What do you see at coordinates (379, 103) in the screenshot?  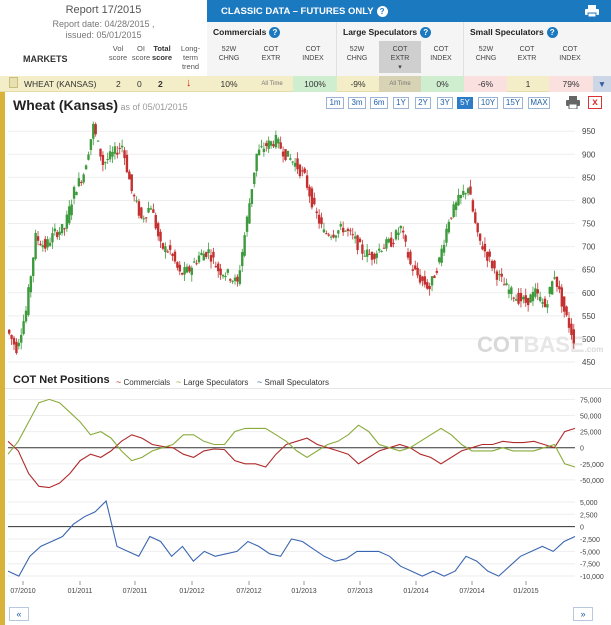 I see `range-button-6m: 6m` at bounding box center [379, 103].